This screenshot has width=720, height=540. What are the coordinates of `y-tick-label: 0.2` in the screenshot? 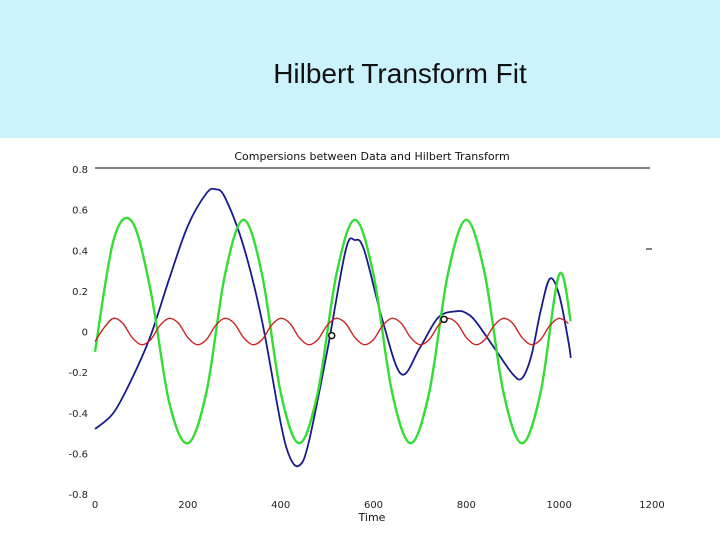 It's located at (80, 292).